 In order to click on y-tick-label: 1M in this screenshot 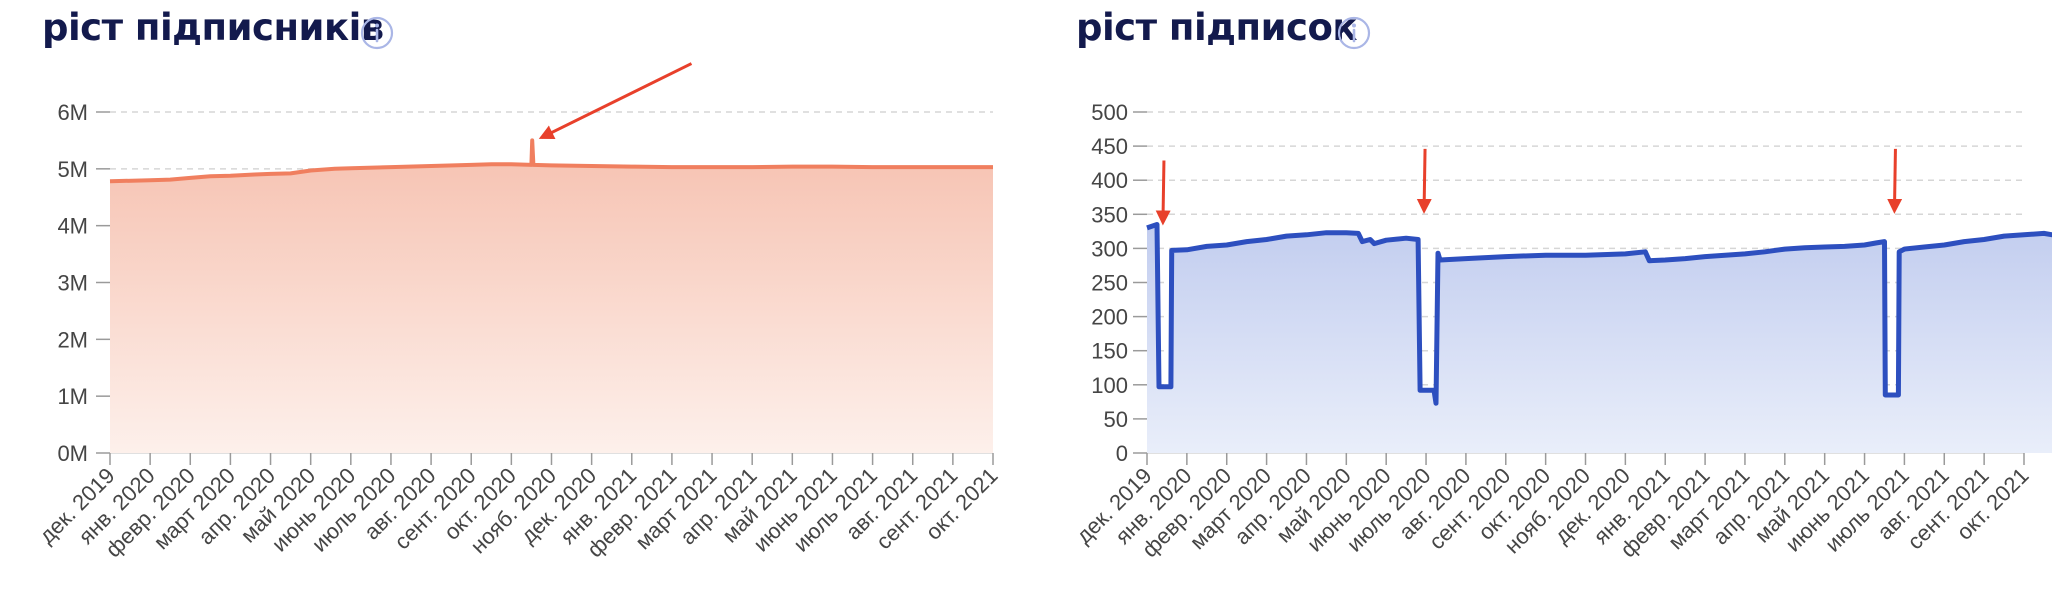, I will do `click(72, 396)`.